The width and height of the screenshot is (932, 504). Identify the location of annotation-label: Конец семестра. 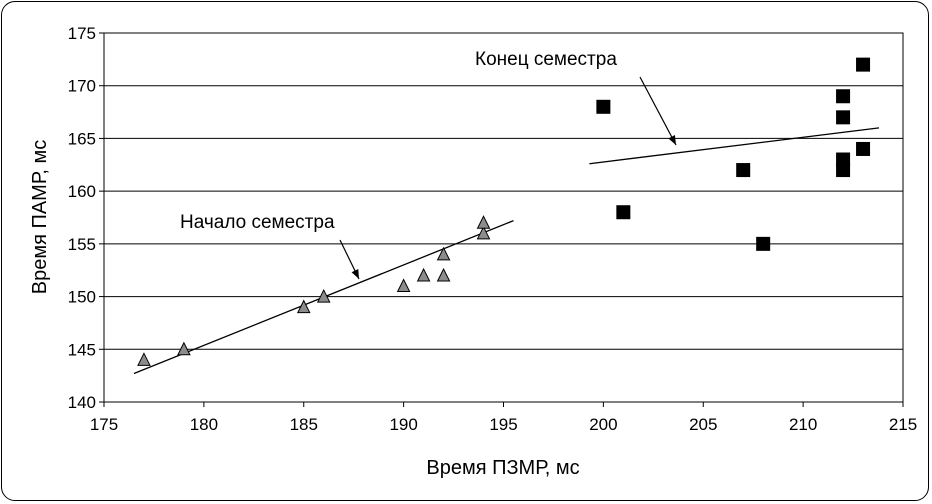
(546, 59).